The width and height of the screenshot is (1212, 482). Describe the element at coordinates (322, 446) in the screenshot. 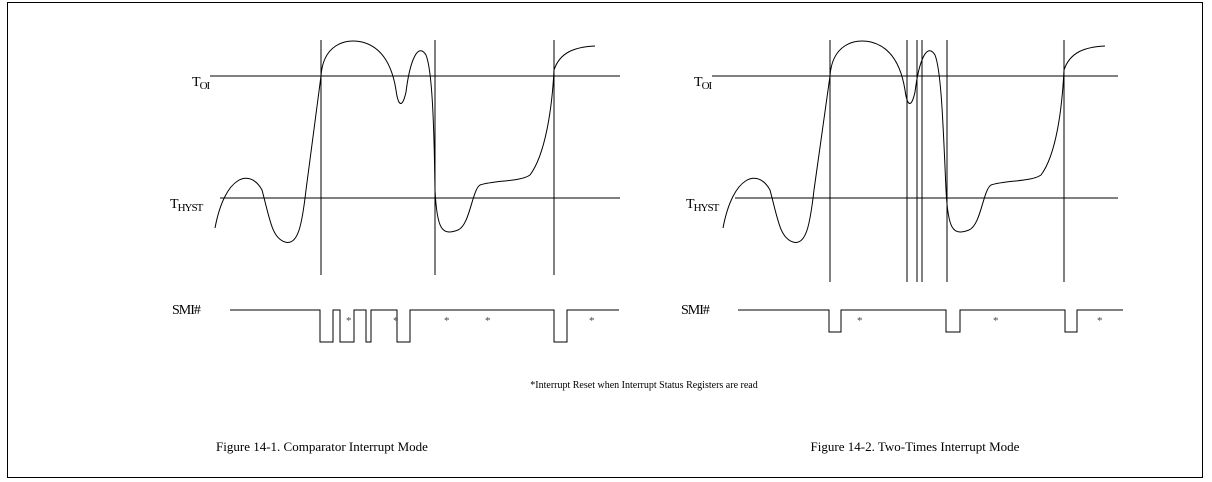

I see `figure-14-1-caption: Figure 14-1. Comparator Interrupt Mode` at that location.